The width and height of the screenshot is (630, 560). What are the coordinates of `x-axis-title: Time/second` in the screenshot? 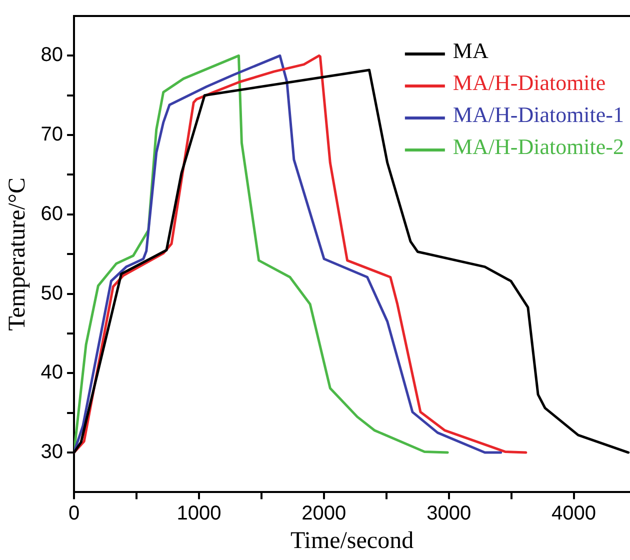 It's located at (352, 541).